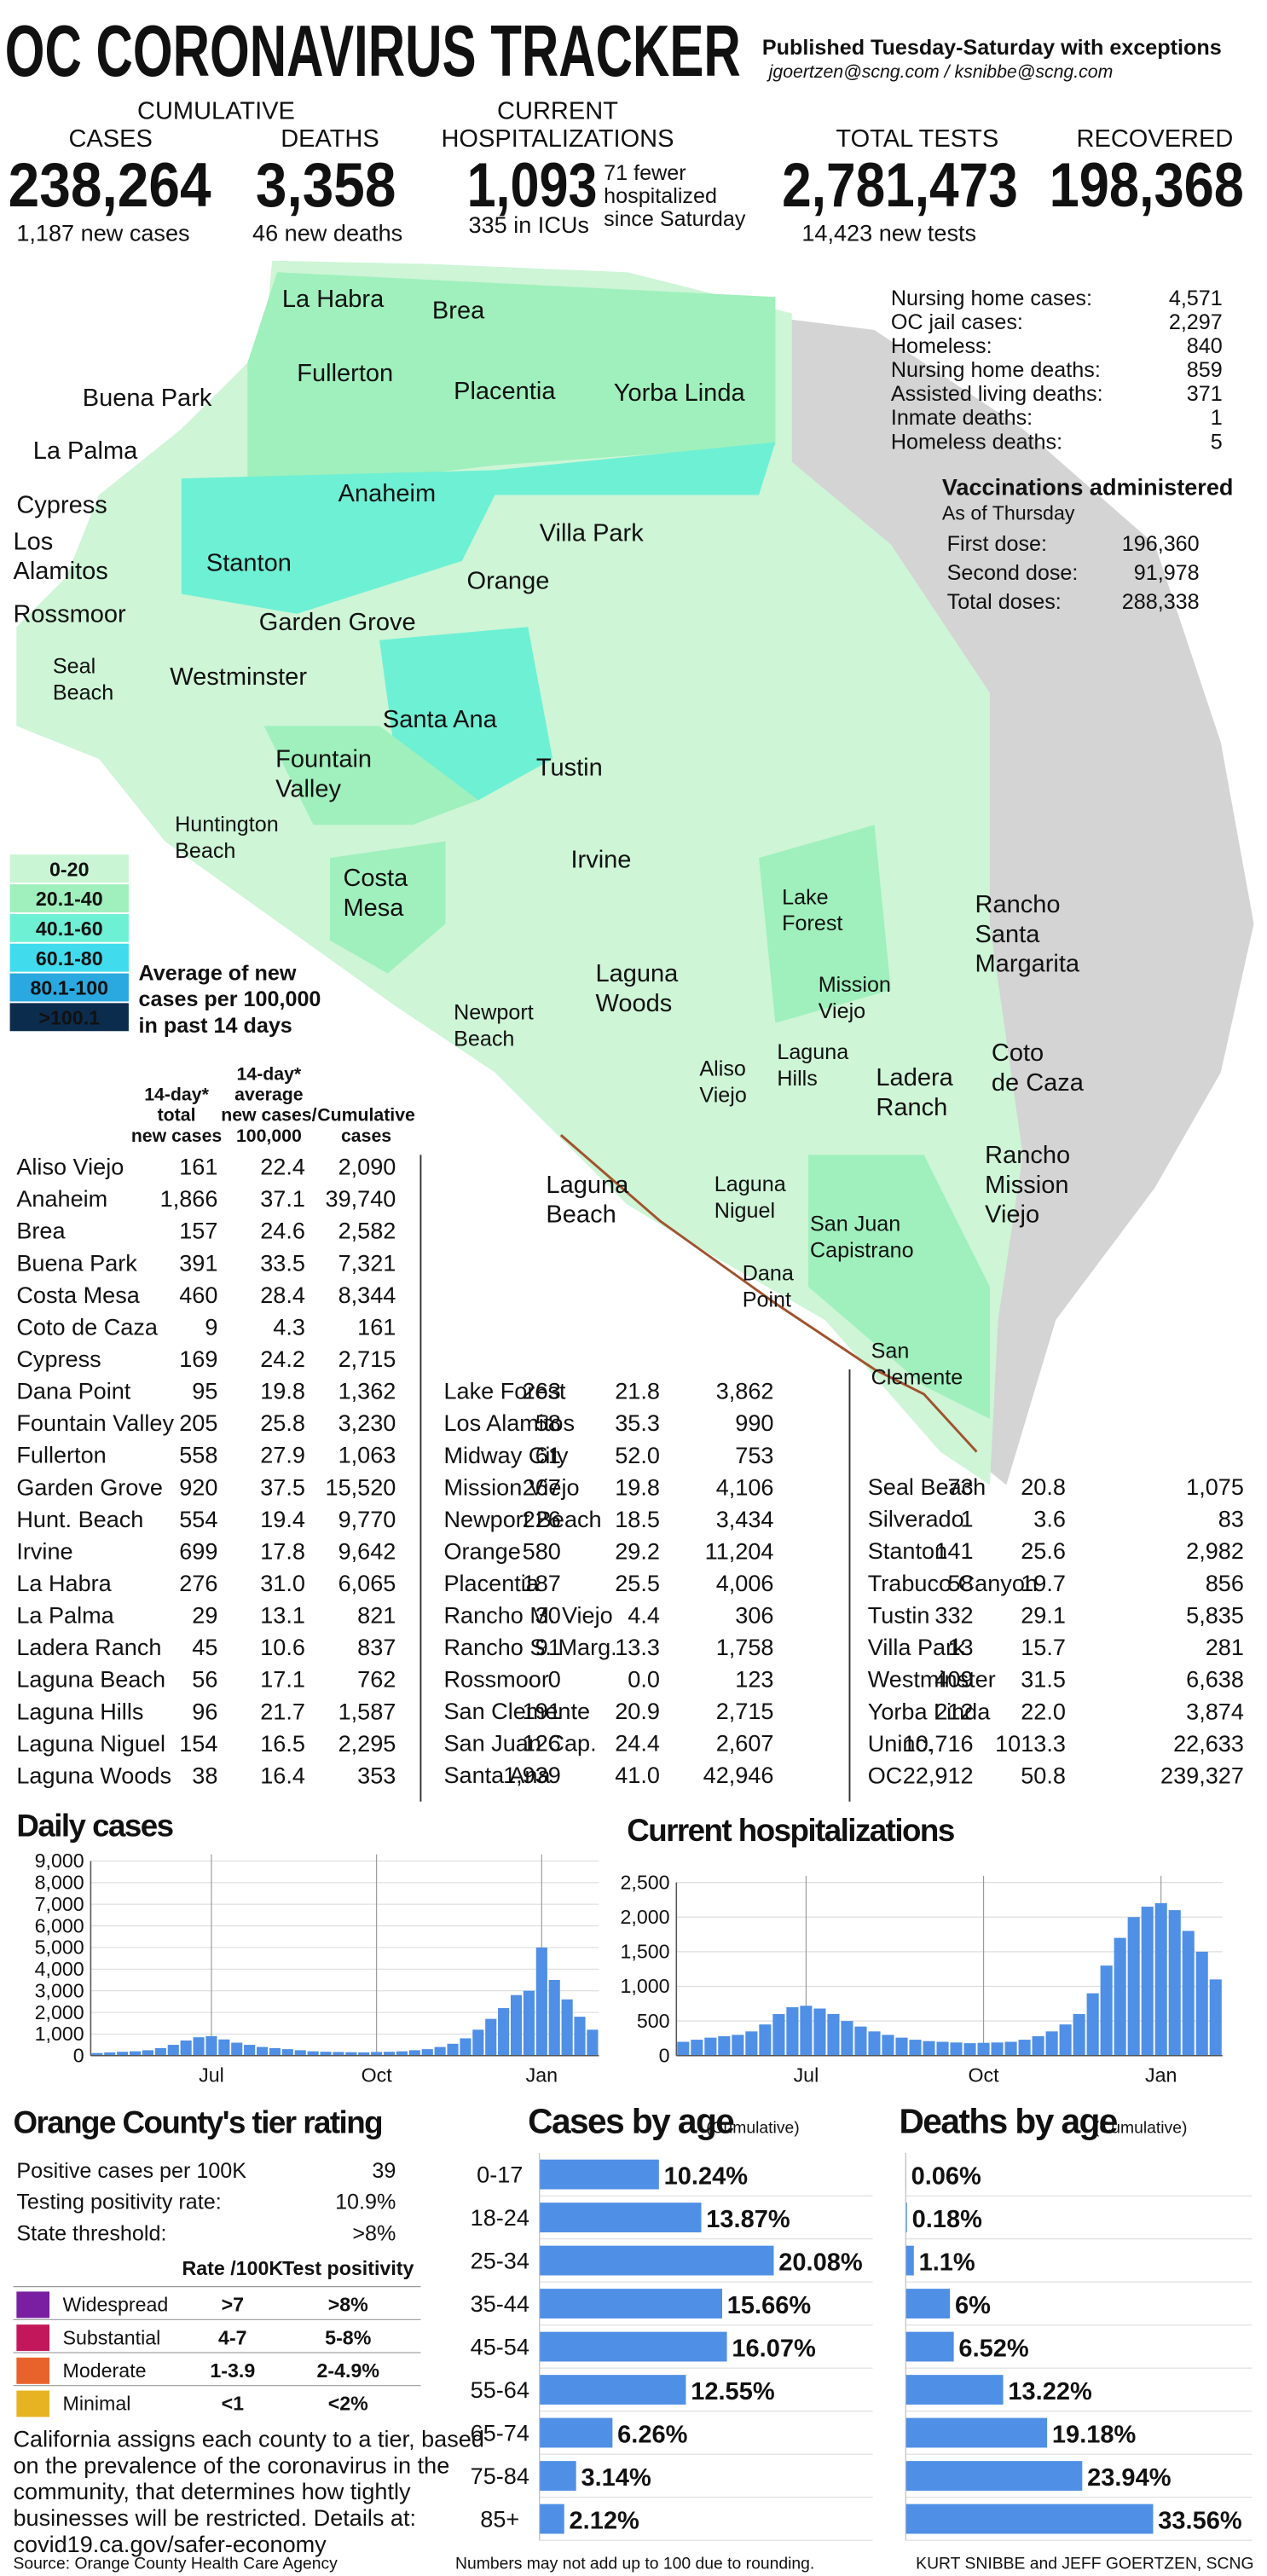 This screenshot has height=2576, width=1267. I want to click on table-row-label: Placentia, so click(491, 1583).